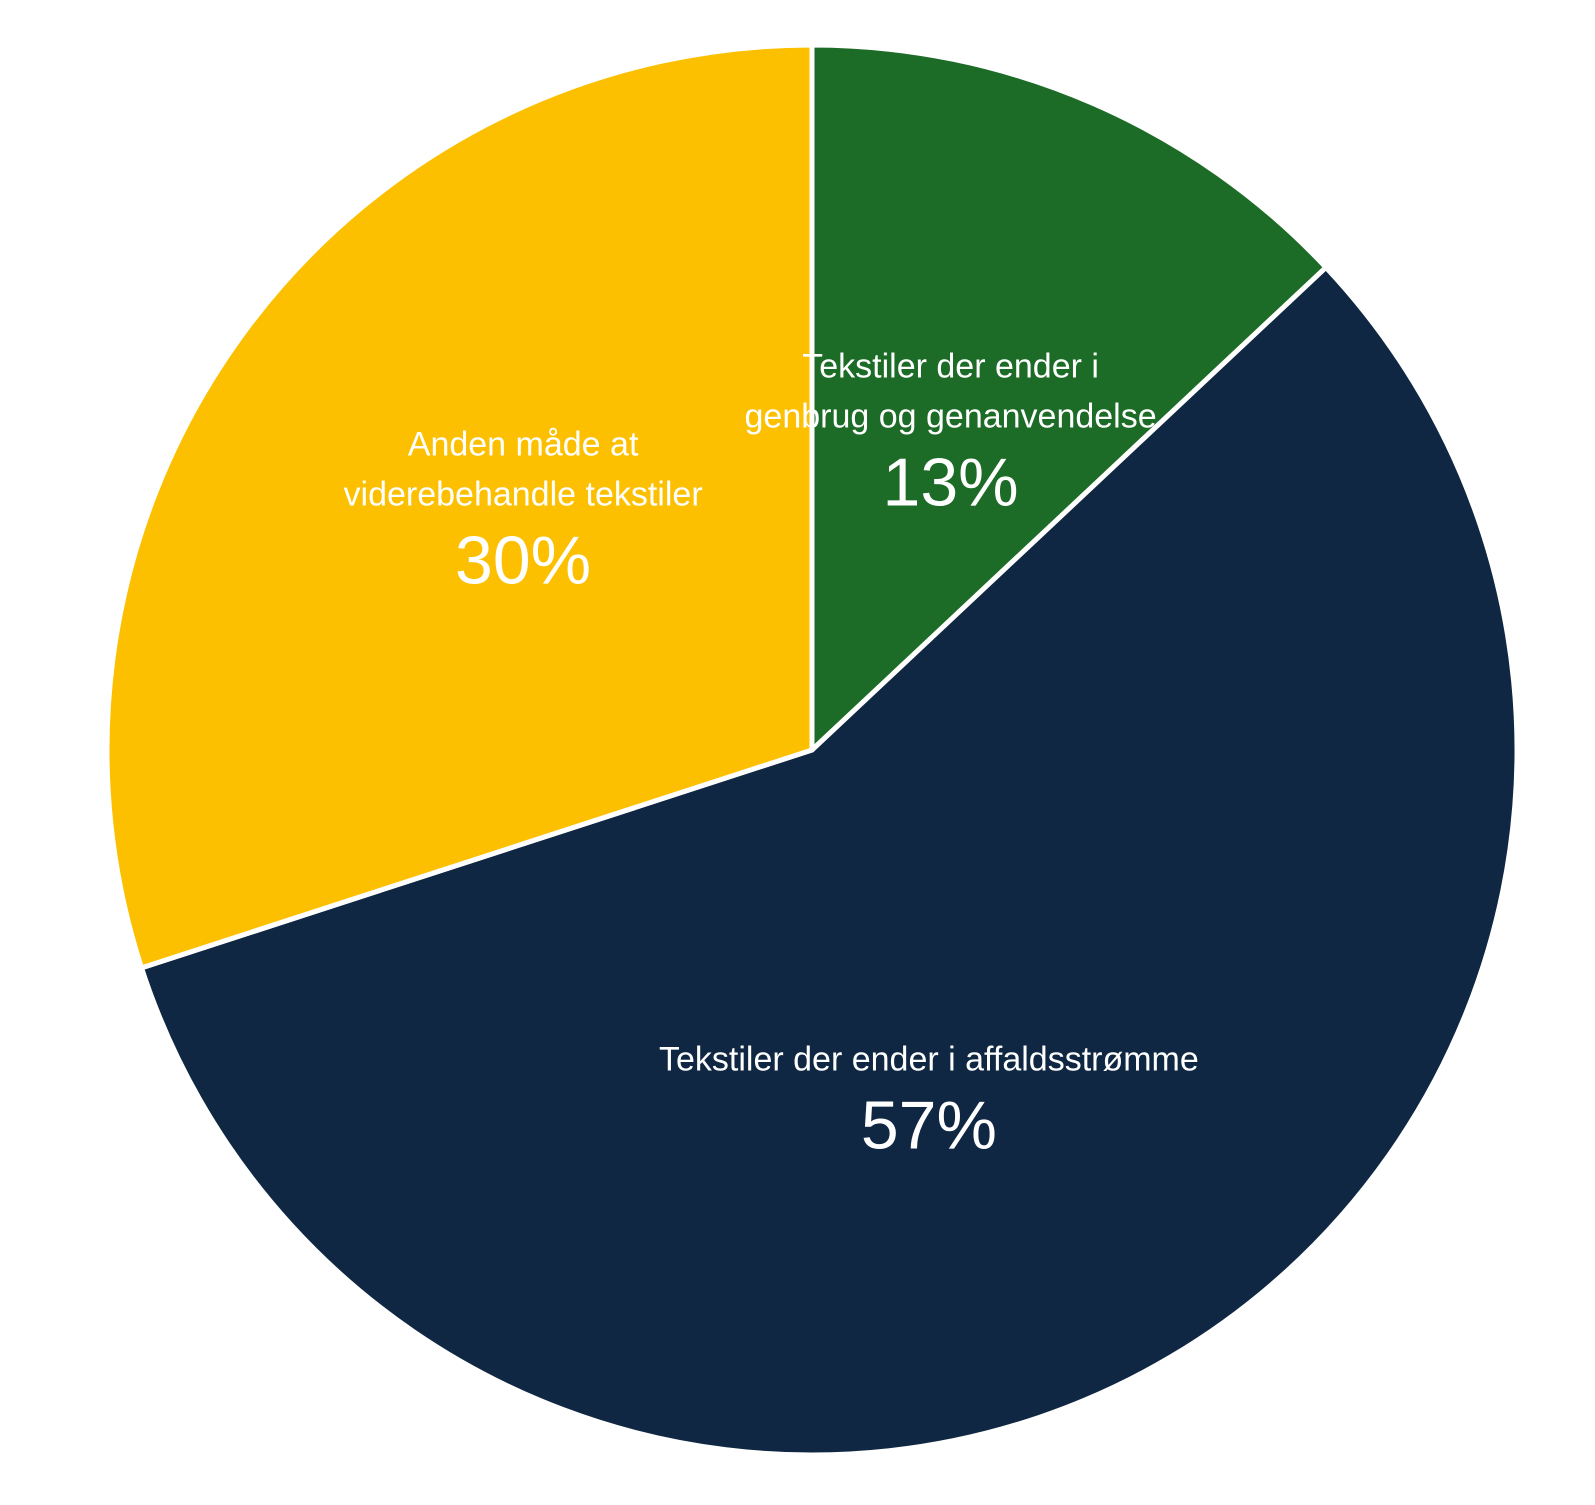  Describe the element at coordinates (950, 367) in the screenshot. I see `slice-label-0-line-0: Tekstiler der ender i` at that location.